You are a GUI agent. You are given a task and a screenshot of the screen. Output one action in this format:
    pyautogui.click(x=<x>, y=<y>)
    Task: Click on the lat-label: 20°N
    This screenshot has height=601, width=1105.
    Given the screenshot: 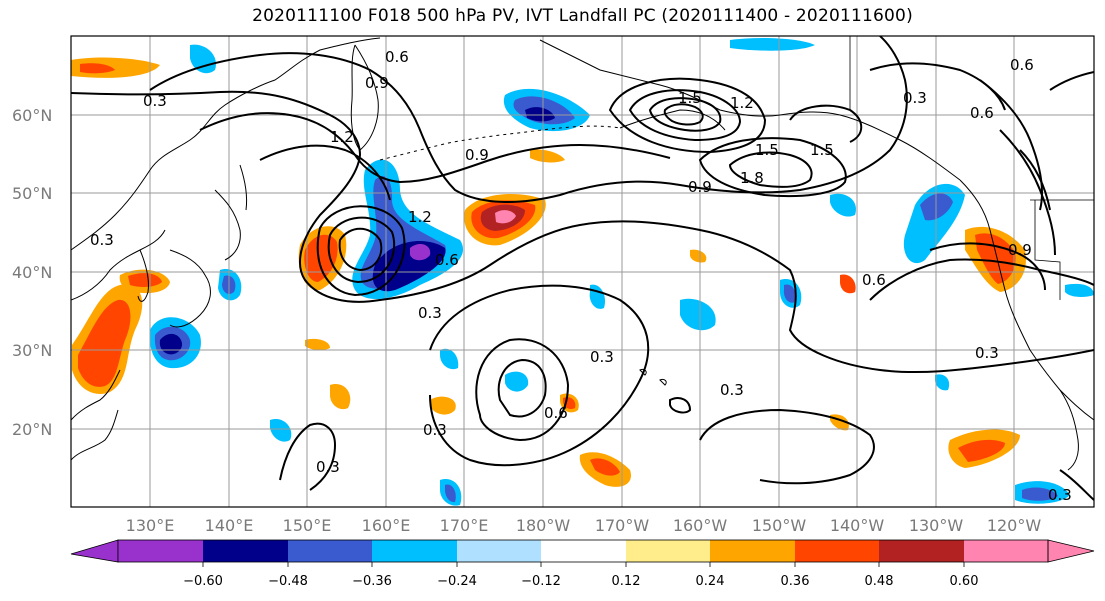 What is the action you would take?
    pyautogui.click(x=32, y=429)
    